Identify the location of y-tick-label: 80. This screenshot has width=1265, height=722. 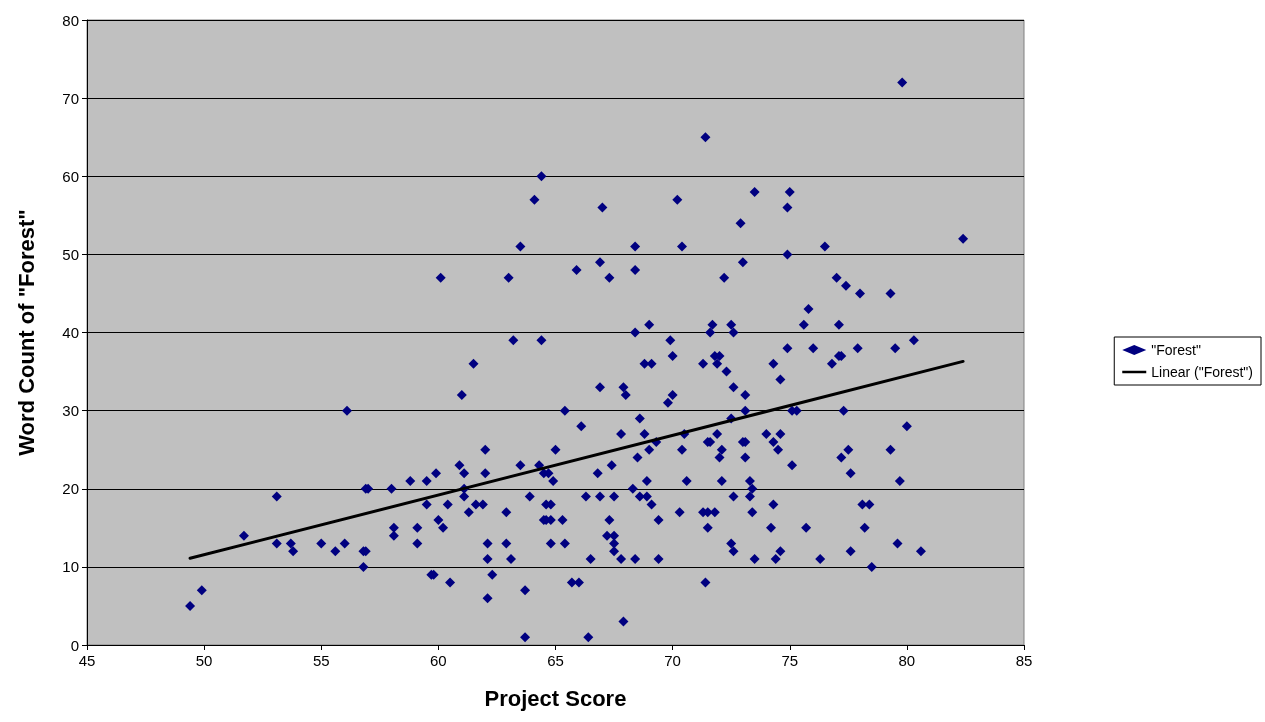
(70, 20).